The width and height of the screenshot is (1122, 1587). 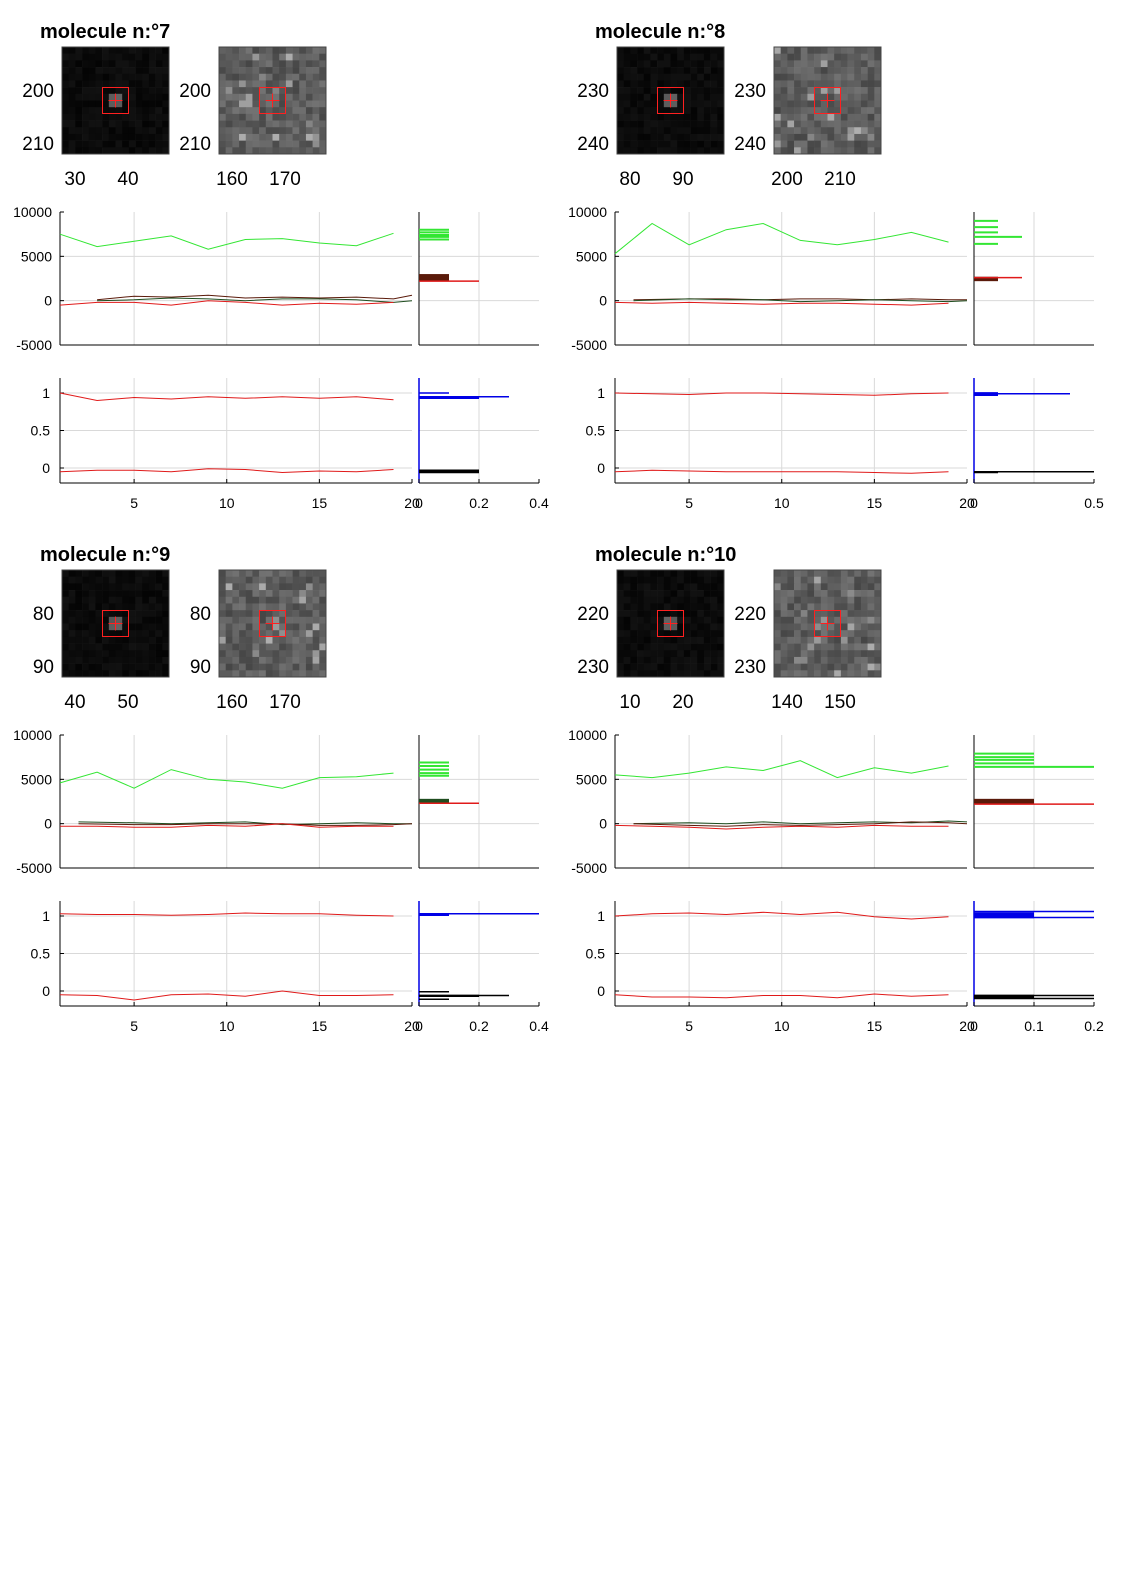 What do you see at coordinates (670, 623) in the screenshot?
I see `selection-box` at bounding box center [670, 623].